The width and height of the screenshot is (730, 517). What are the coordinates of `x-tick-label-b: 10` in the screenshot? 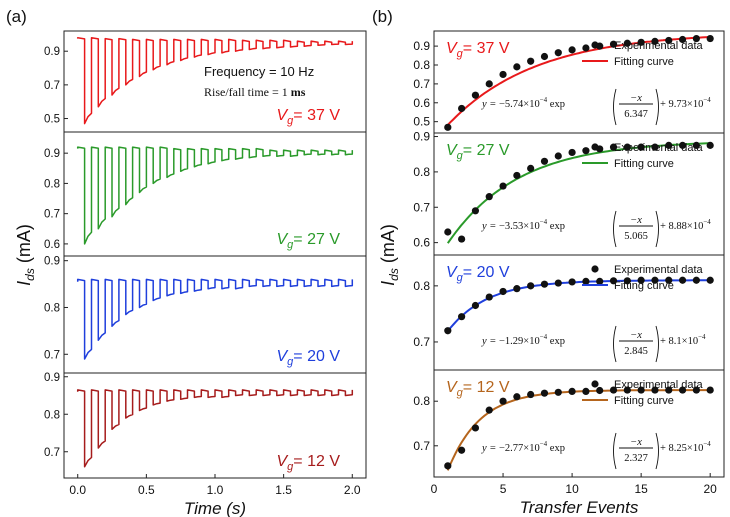 It's located at (572, 489).